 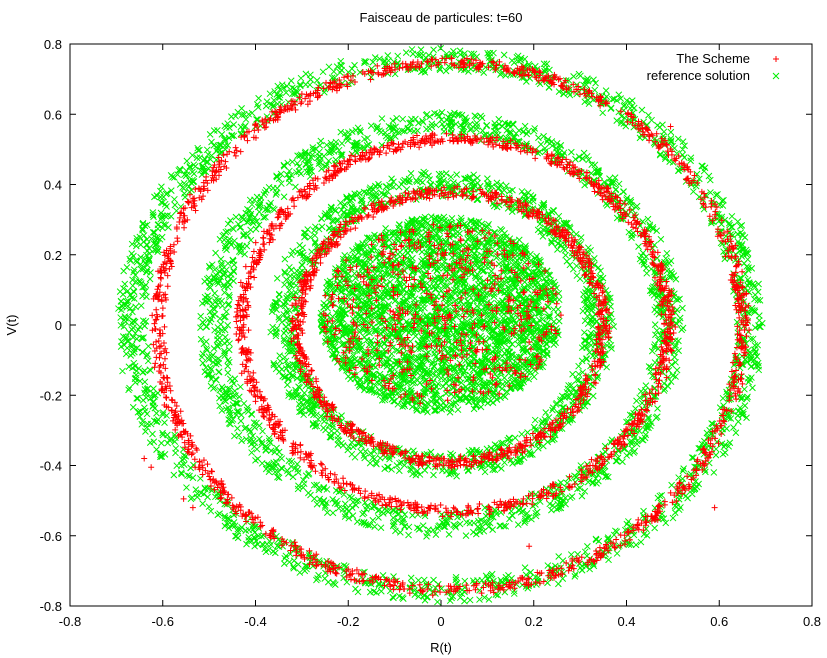 What do you see at coordinates (441, 647) in the screenshot?
I see `x-axis-label: R(t)` at bounding box center [441, 647].